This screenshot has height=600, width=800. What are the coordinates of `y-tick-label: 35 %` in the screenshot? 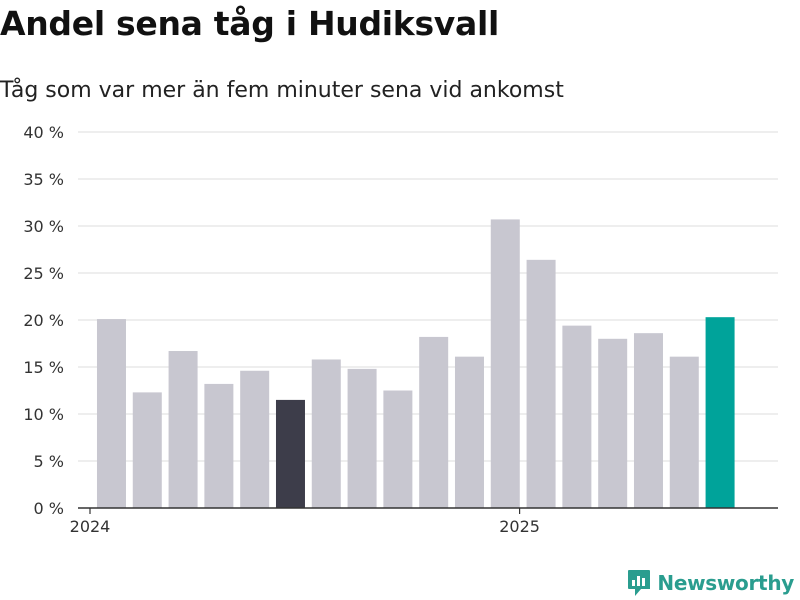 It's located at (43, 179).